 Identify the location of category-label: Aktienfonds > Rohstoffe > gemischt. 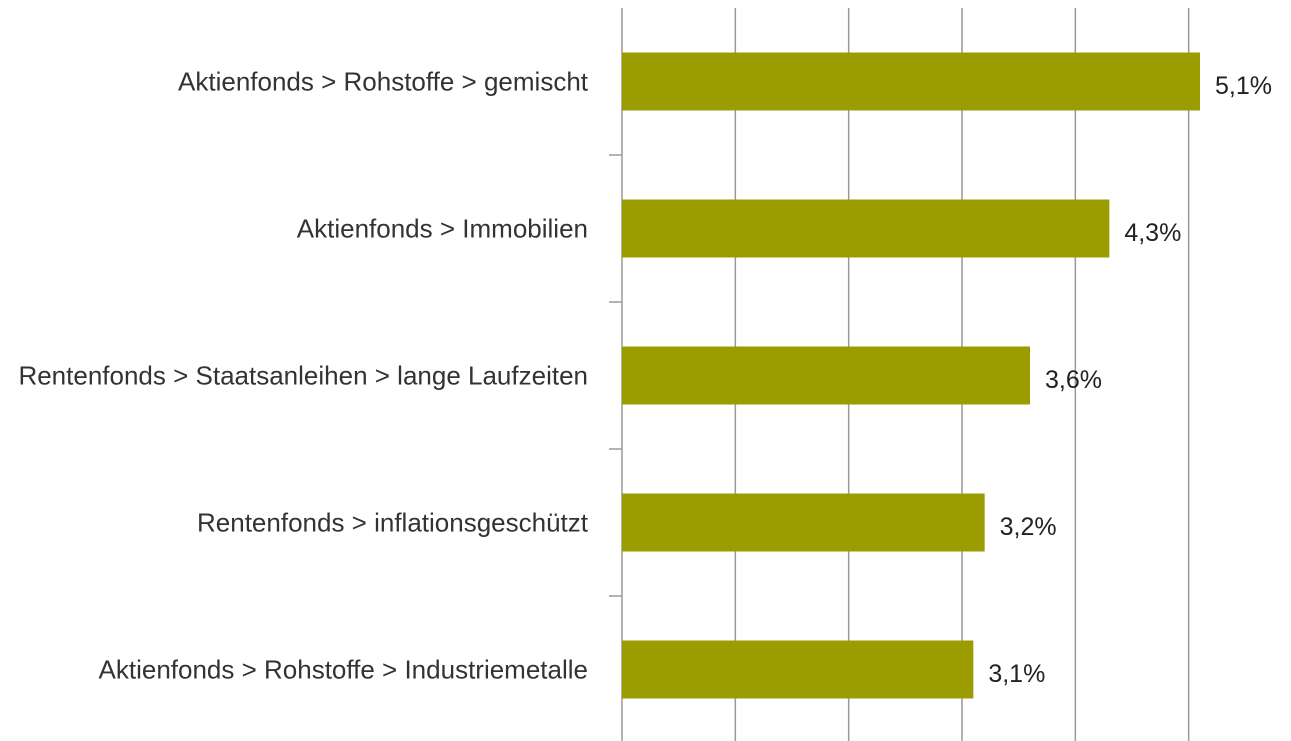
(383, 81).